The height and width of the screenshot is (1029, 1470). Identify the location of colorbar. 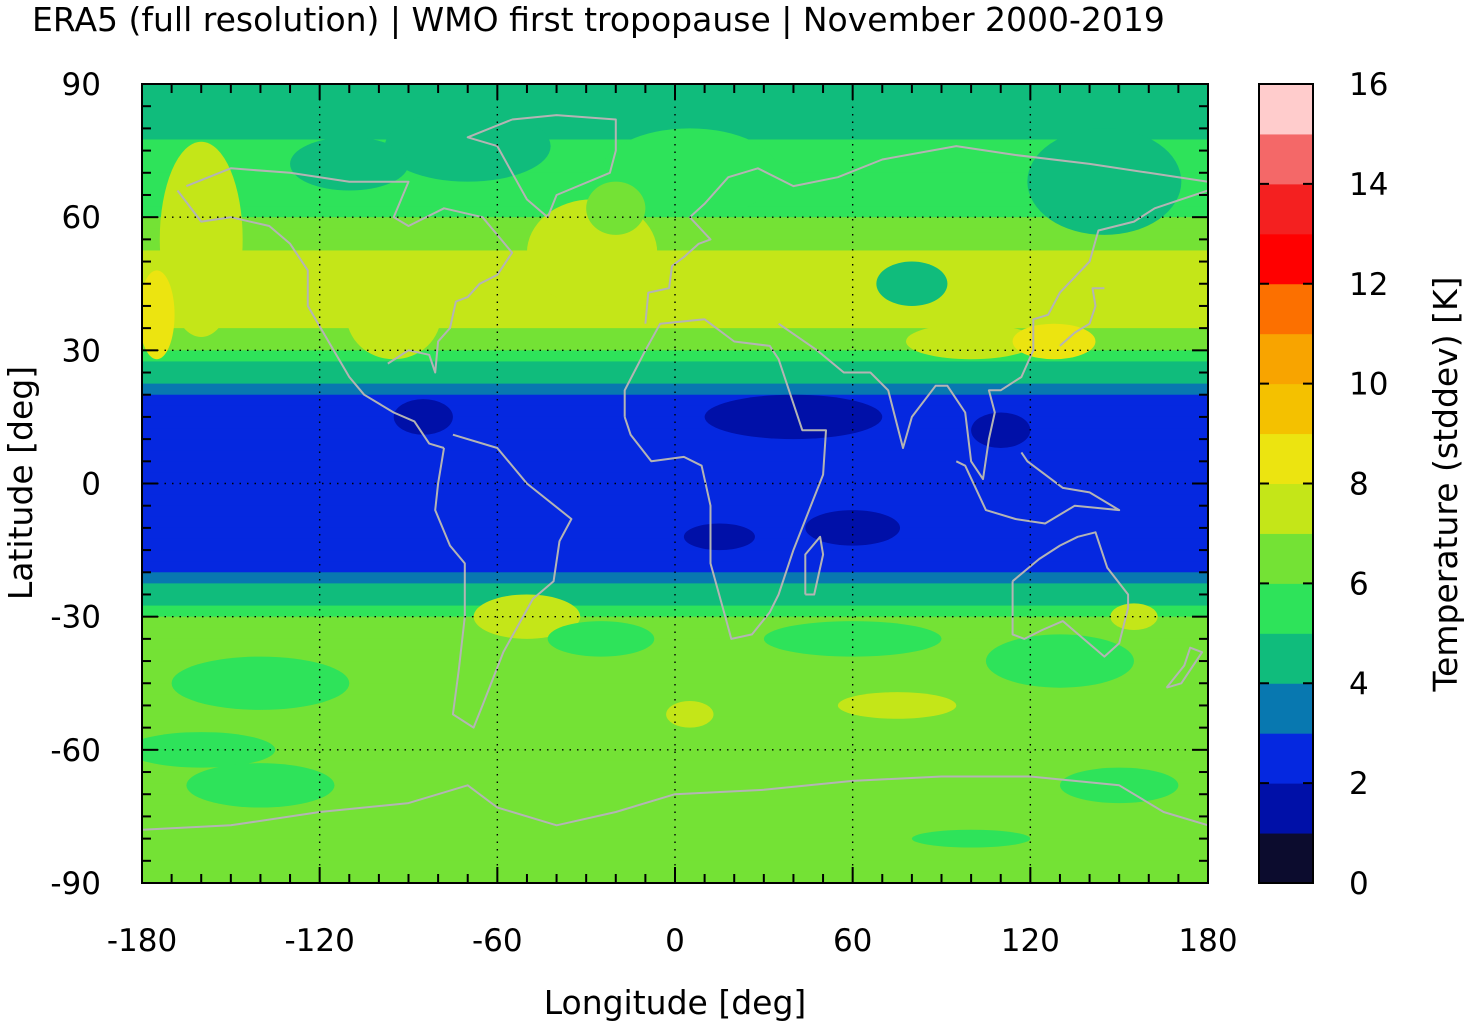
(1286, 483).